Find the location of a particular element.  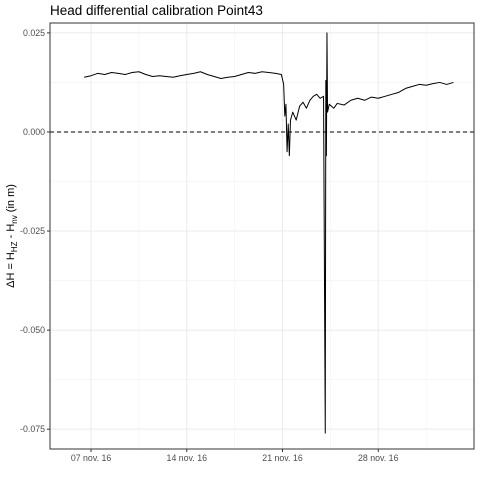

x-tick-label: 07 nov. 16 is located at coordinates (91, 458).